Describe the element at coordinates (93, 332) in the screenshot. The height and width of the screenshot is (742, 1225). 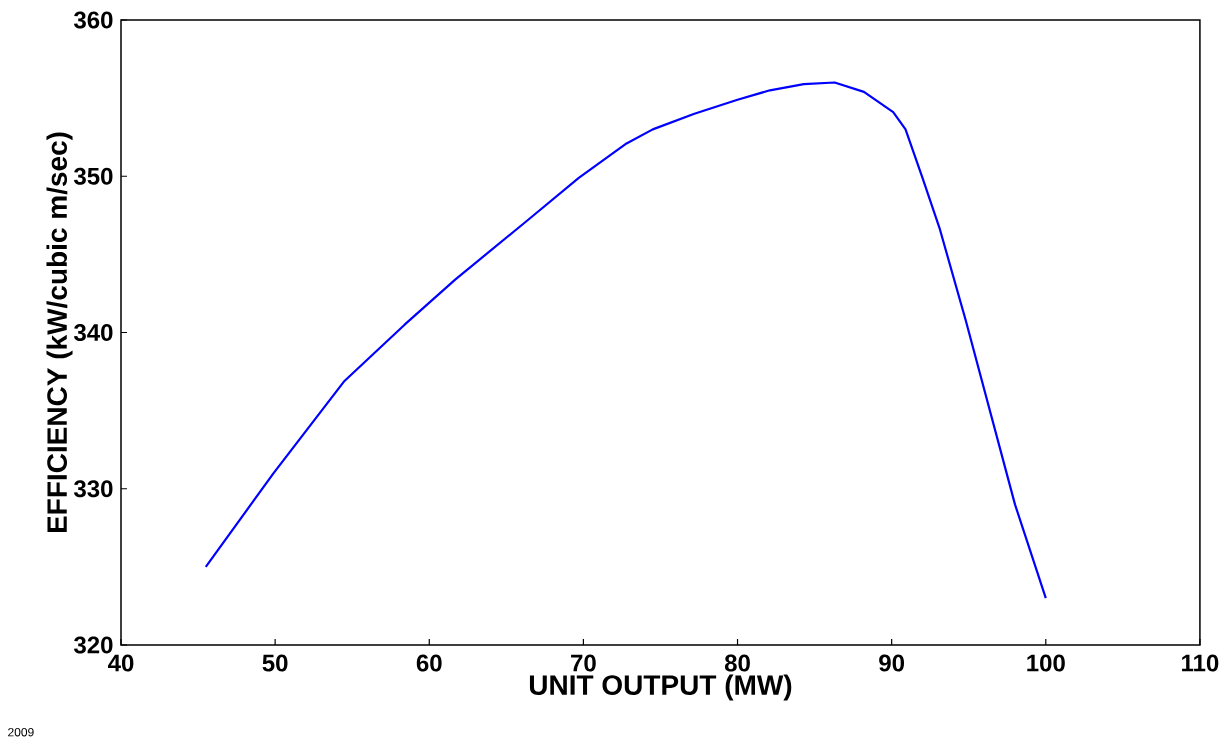
I see `y-tick-label: 340` at that location.